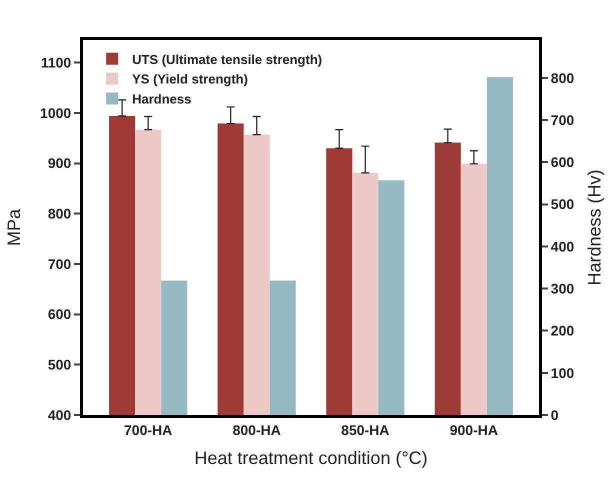 The image size is (614, 480). Describe the element at coordinates (562, 162) in the screenshot. I see `y2-tick-label: 600` at that location.